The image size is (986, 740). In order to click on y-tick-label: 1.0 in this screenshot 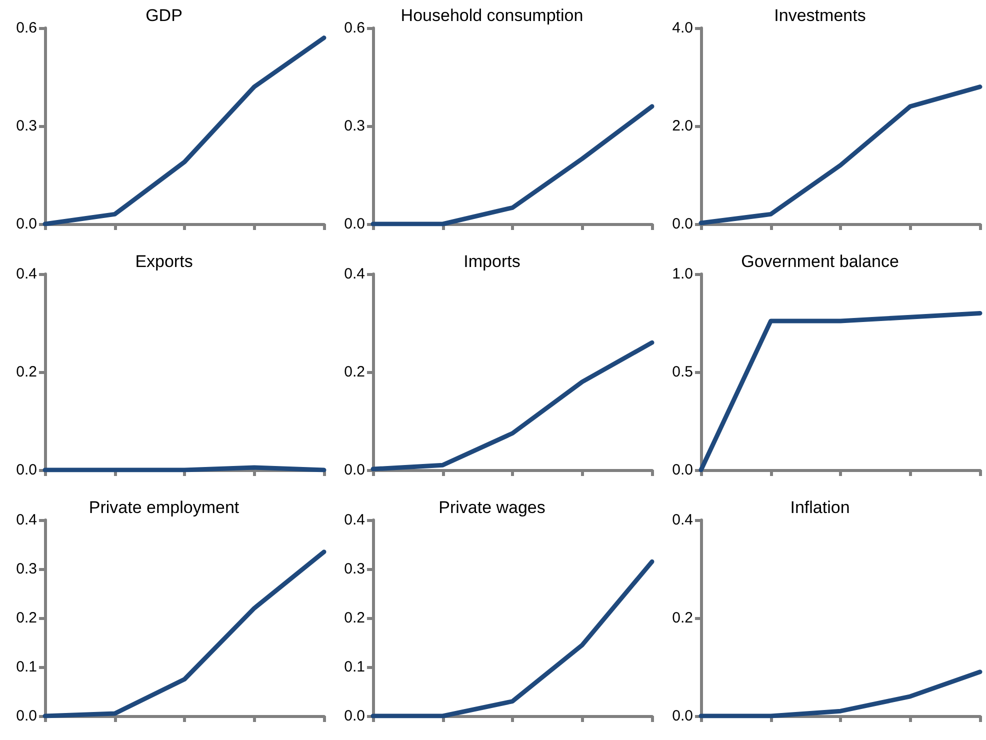, I will do `click(682, 274)`.